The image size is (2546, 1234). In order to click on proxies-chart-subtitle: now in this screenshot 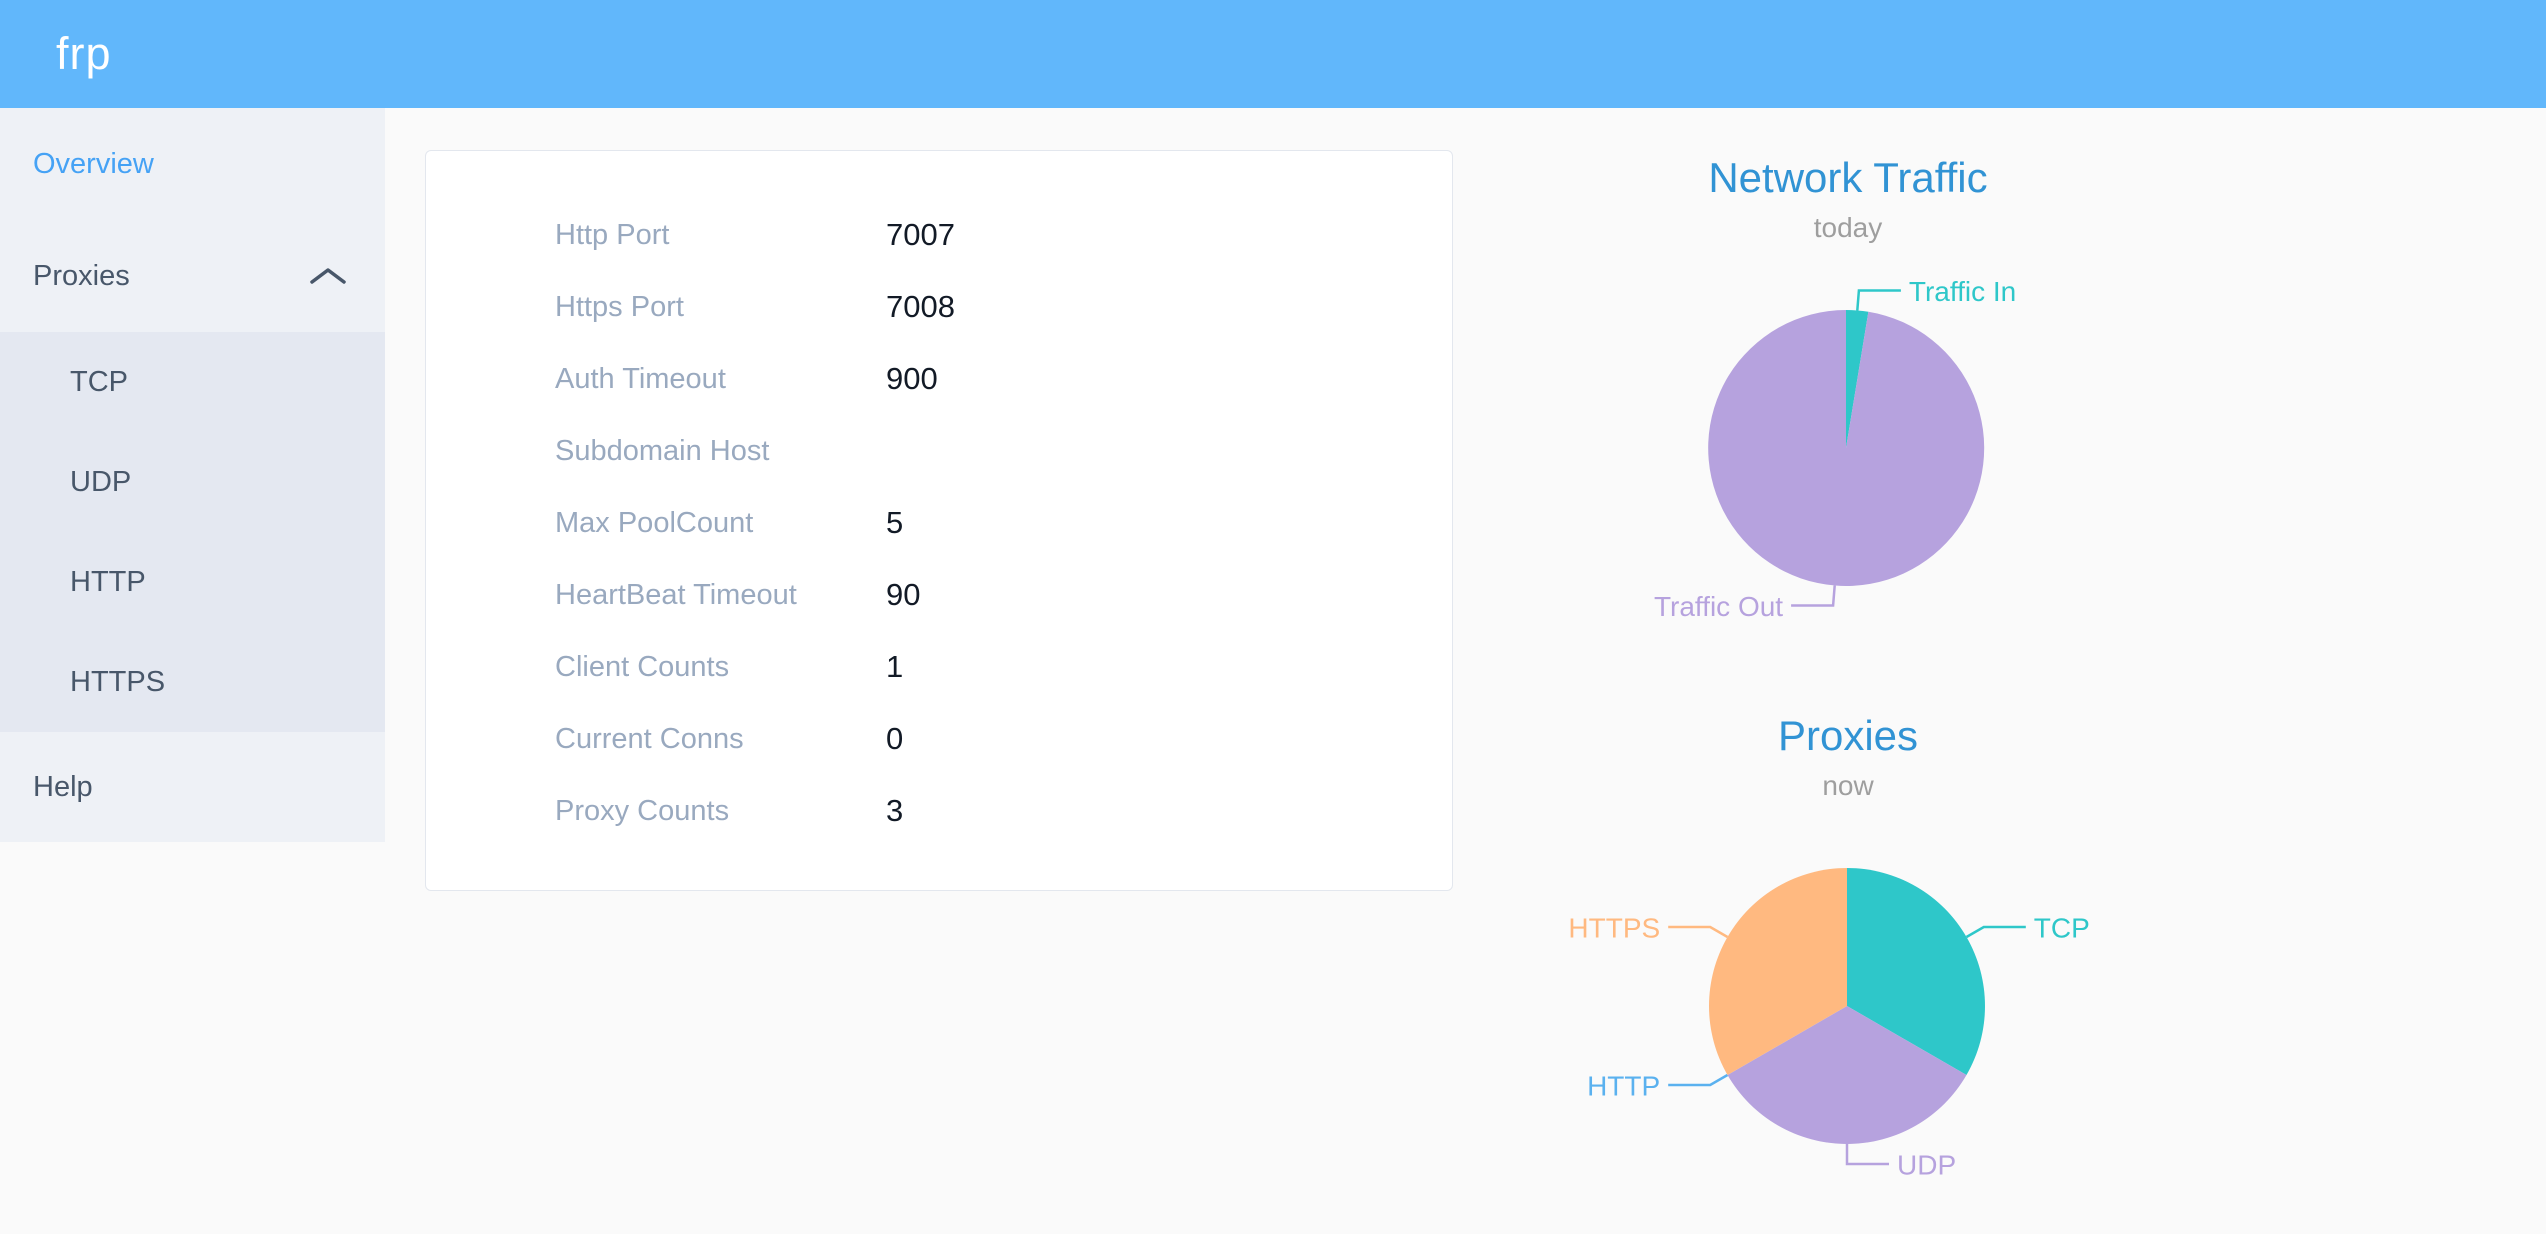, I will do `click(1848, 785)`.